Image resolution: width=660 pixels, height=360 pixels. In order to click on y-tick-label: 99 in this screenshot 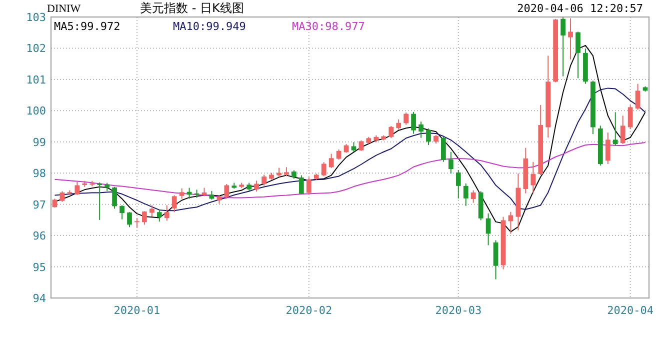, I will do `click(39, 142)`.